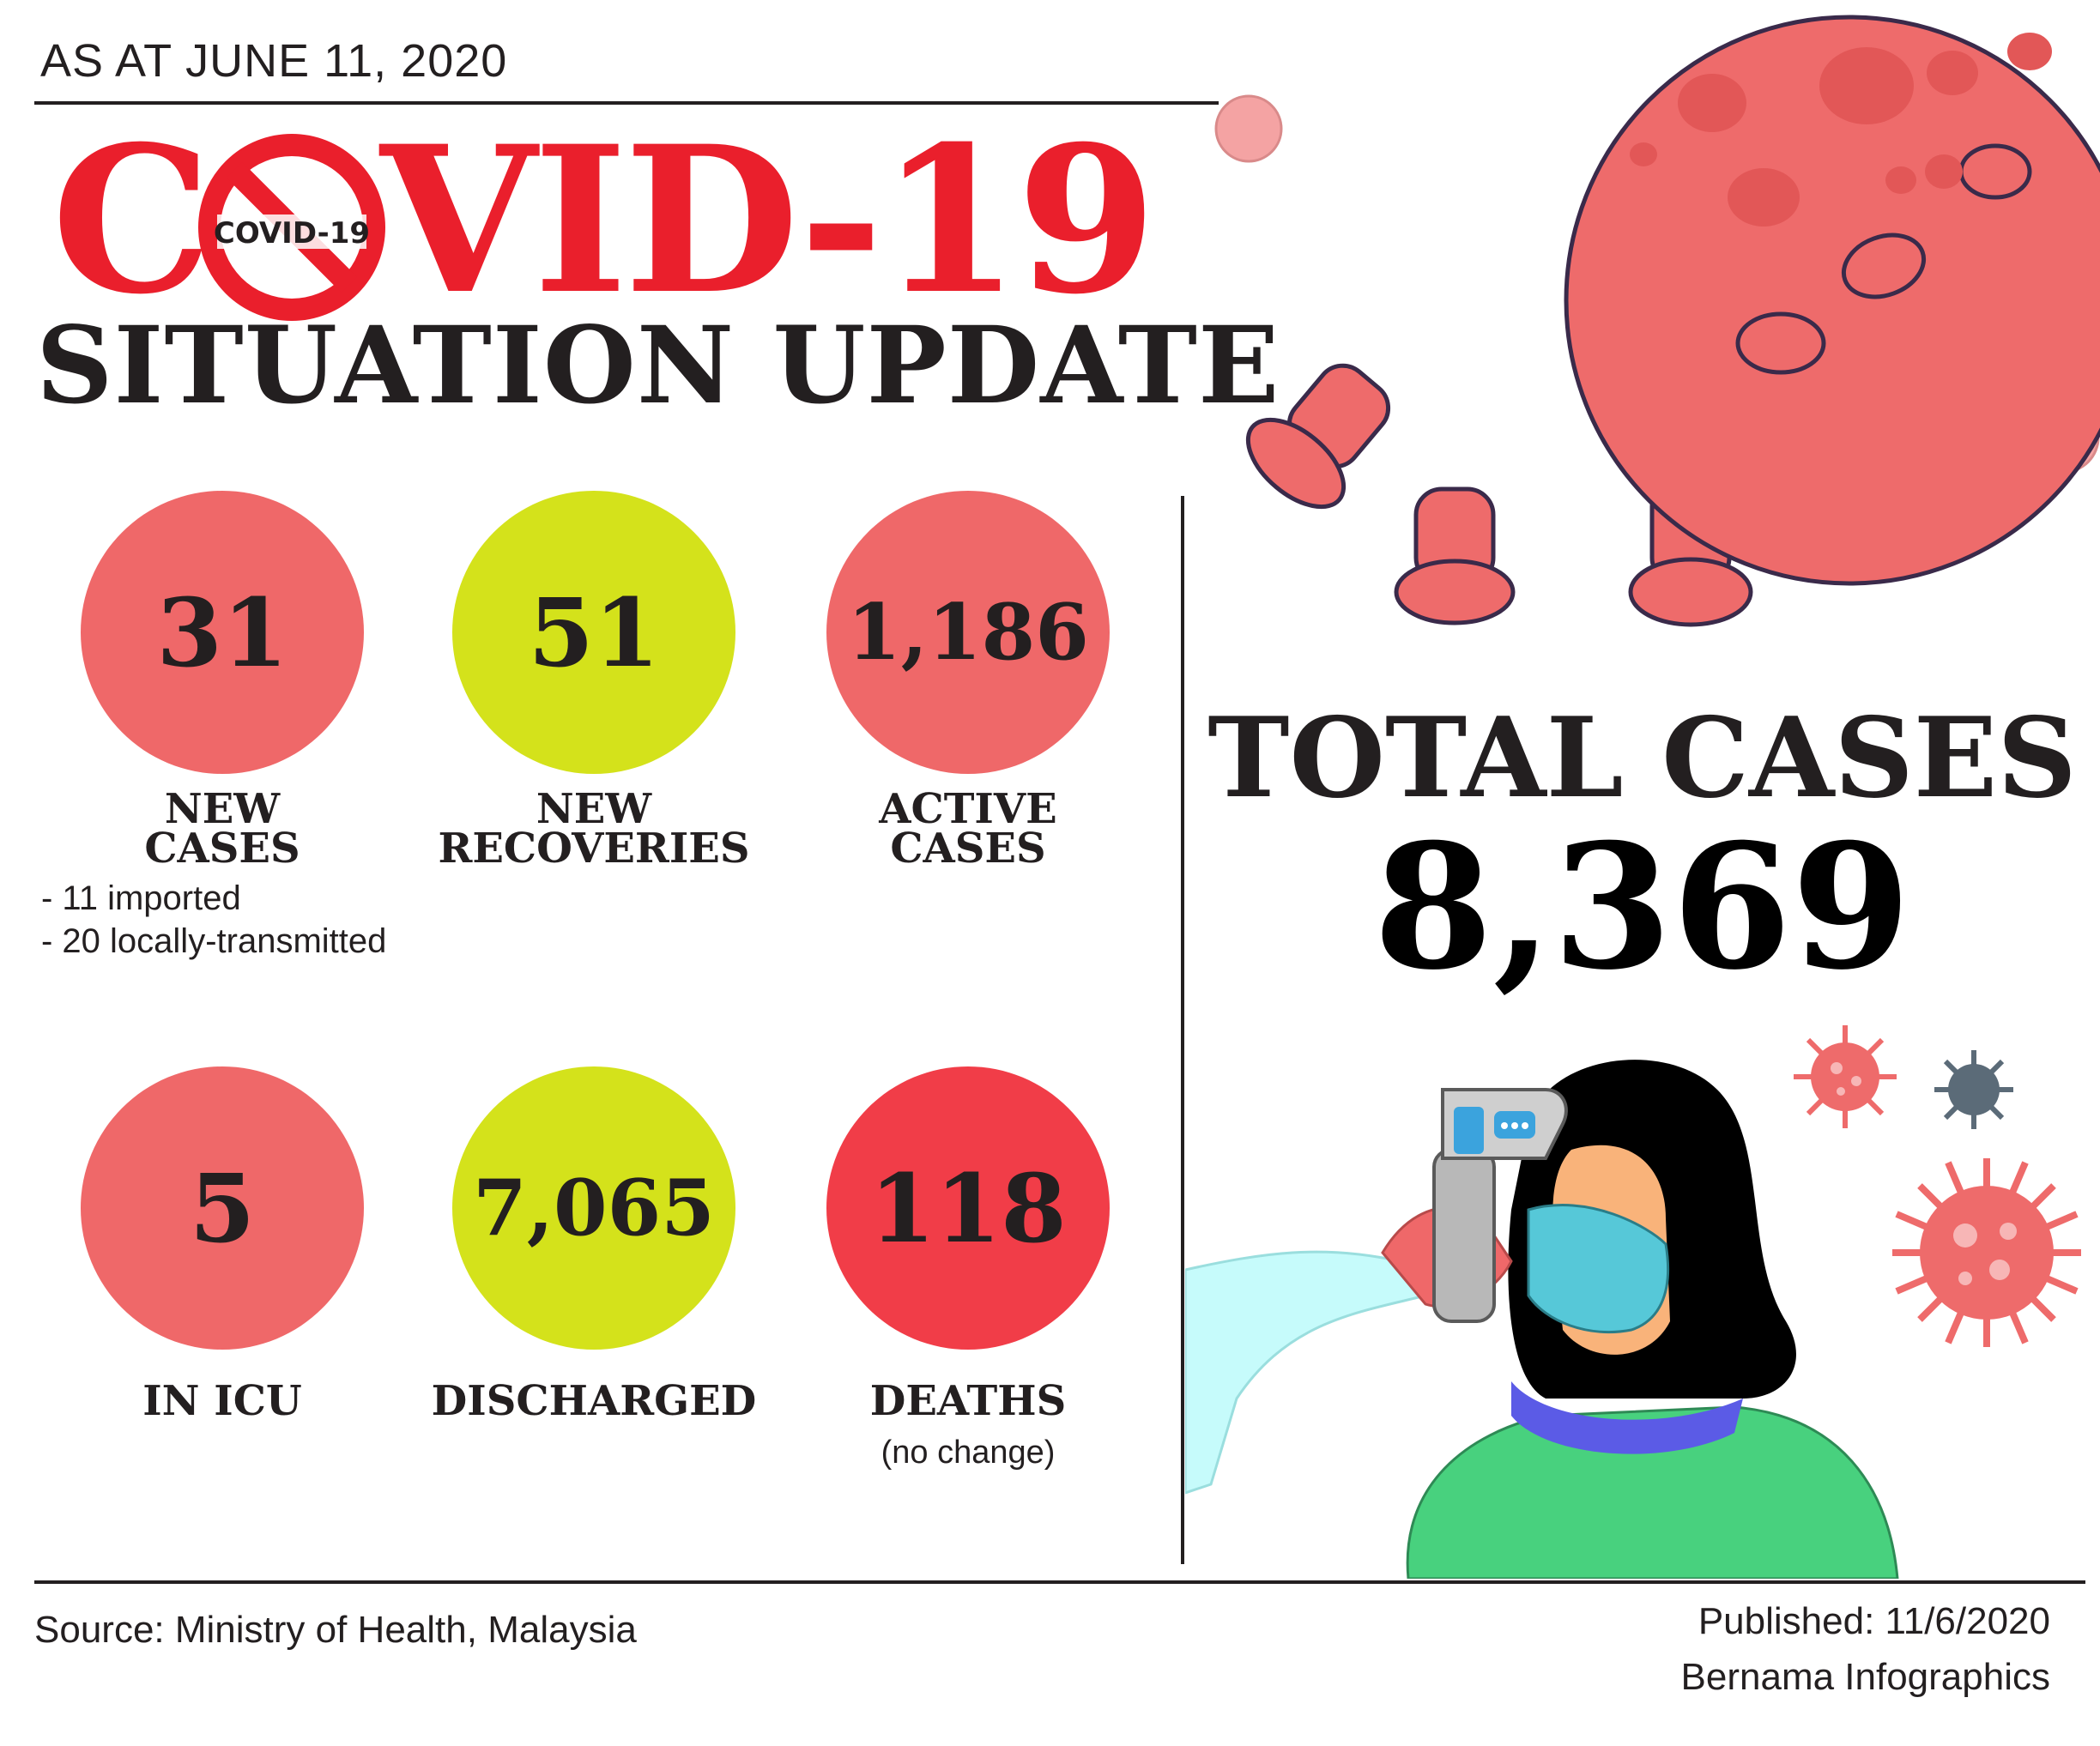 The width and height of the screenshot is (2100, 1746). I want to click on total-cases-label: TOTAL CASES, so click(1642, 758).